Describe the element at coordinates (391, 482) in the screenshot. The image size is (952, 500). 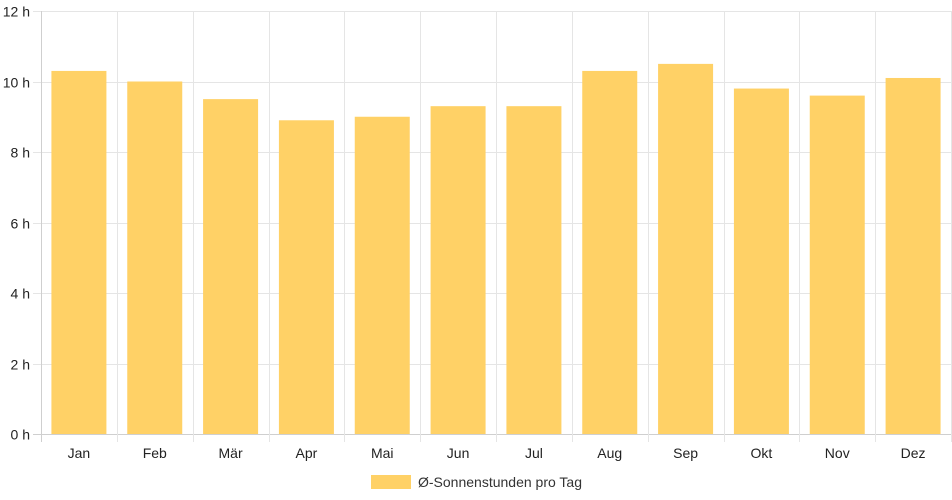
I see `legend-swatch` at that location.